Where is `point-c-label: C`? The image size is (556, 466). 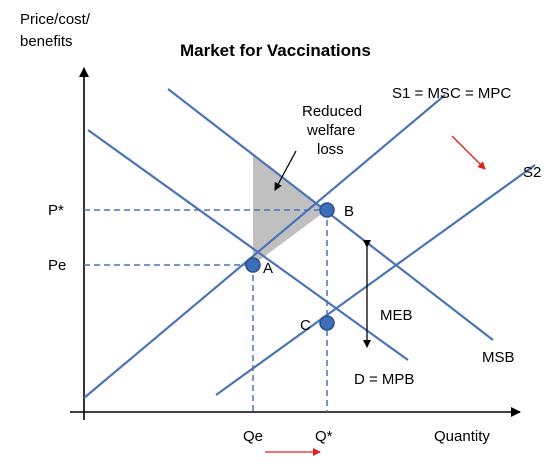
point-c-label: C is located at coordinates (305, 325).